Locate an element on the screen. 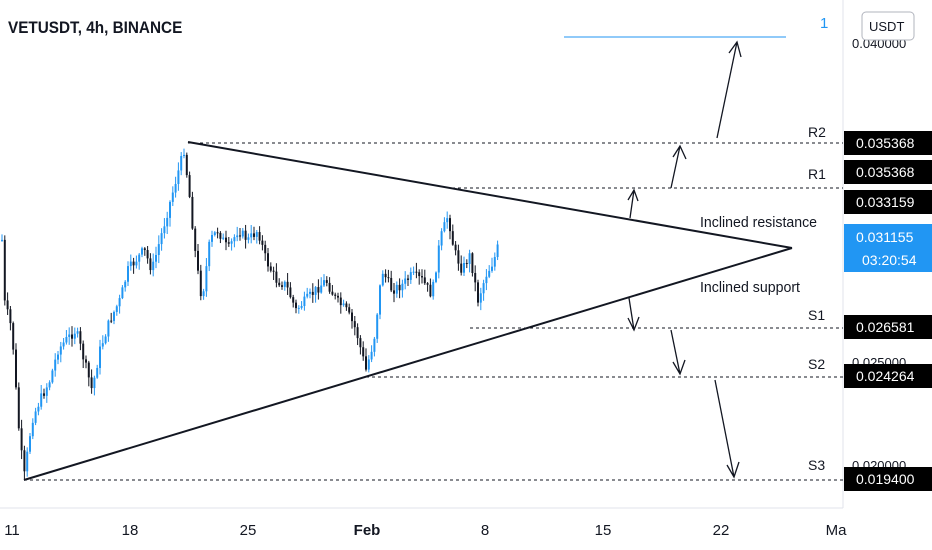  arrow-down-s1-icon is located at coordinates (633, 314).